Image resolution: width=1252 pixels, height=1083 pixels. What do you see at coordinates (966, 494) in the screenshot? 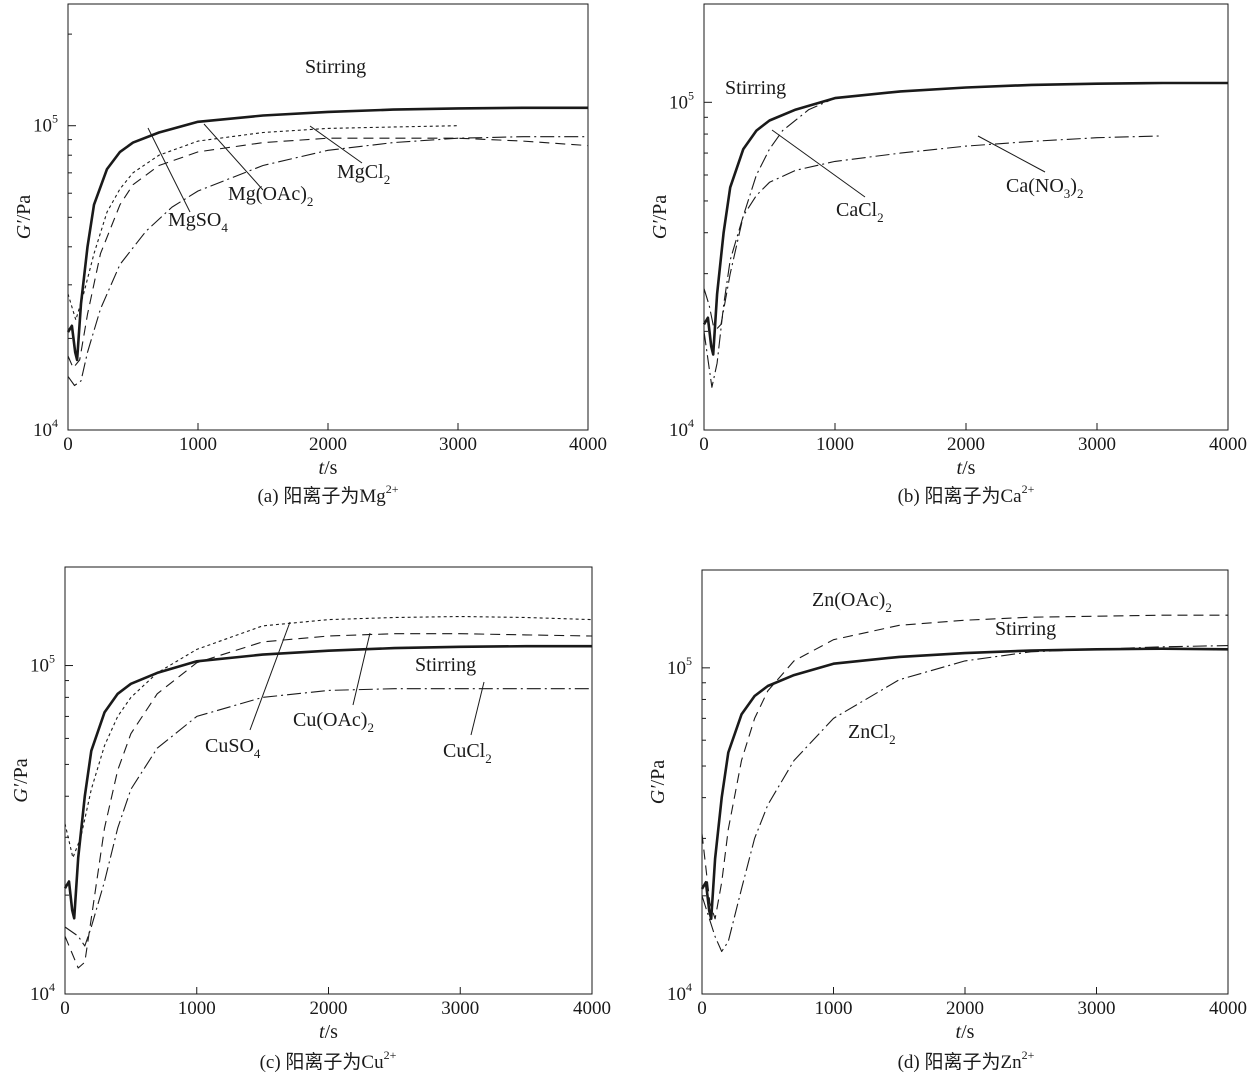
I see `panel-caption: (b) 阳离子为Ca2+` at bounding box center [966, 494].